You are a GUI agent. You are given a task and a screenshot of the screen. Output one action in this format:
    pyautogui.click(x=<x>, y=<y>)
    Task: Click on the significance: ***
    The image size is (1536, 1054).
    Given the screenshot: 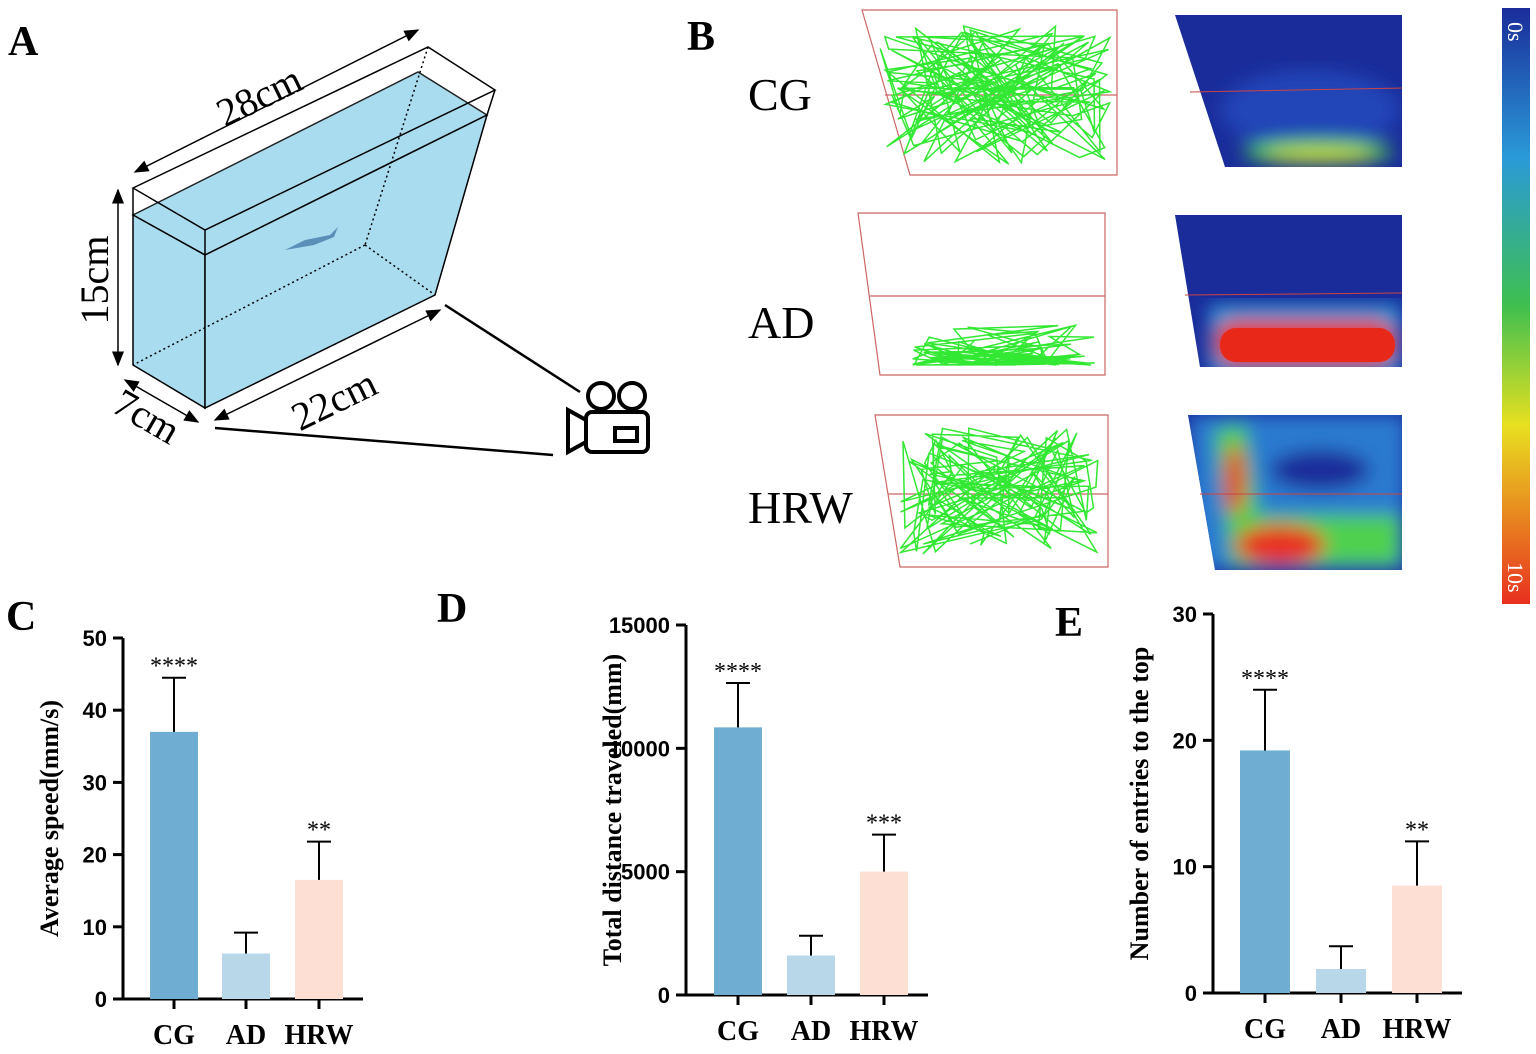 What is the action you would take?
    pyautogui.click(x=884, y=824)
    